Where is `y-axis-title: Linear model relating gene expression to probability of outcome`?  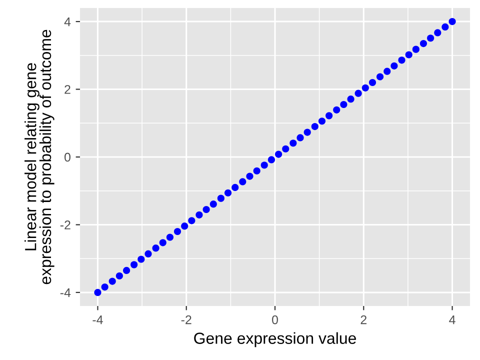 y-axis-title: Linear model relating gene expression to probability of outcome is located at coordinates (39, 157).